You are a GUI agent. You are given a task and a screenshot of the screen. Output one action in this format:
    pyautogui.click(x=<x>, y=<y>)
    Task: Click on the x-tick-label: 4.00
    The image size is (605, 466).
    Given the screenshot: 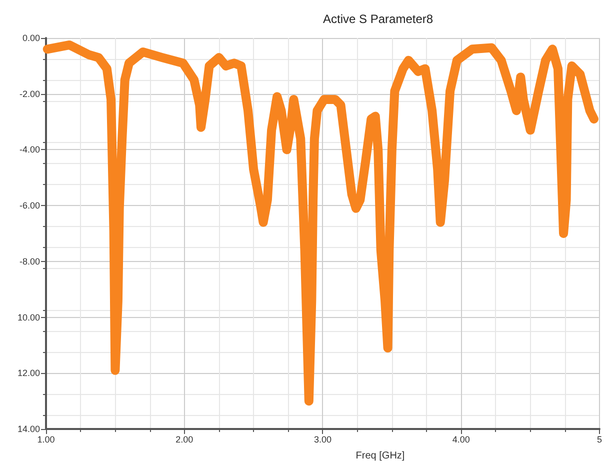 What is the action you would take?
    pyautogui.click(x=461, y=439)
    